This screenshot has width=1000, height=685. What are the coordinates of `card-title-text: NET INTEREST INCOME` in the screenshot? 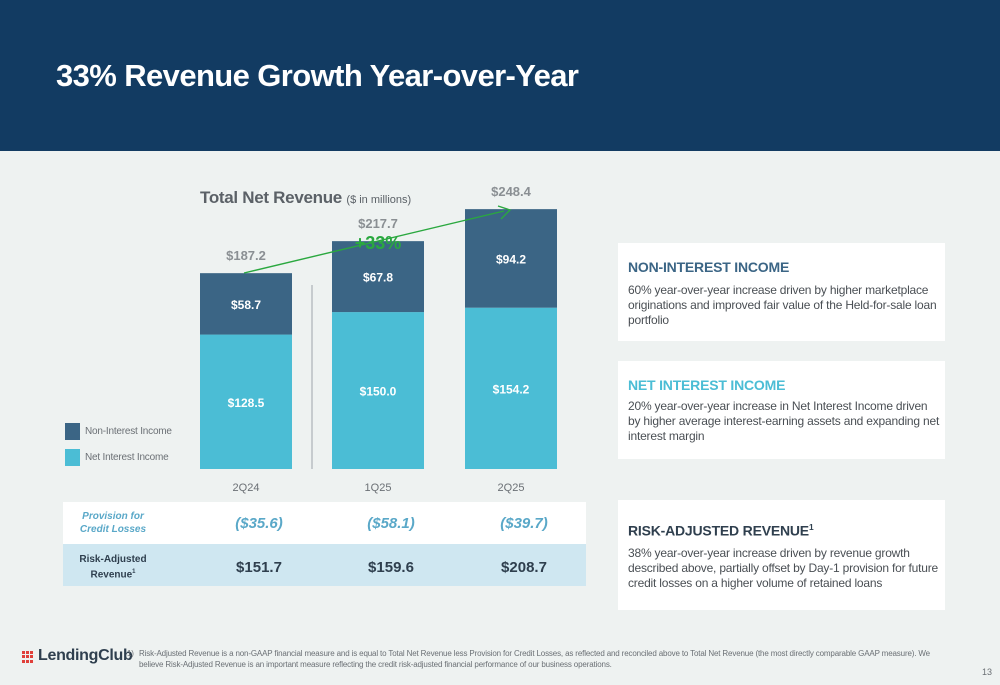 It's located at (707, 385).